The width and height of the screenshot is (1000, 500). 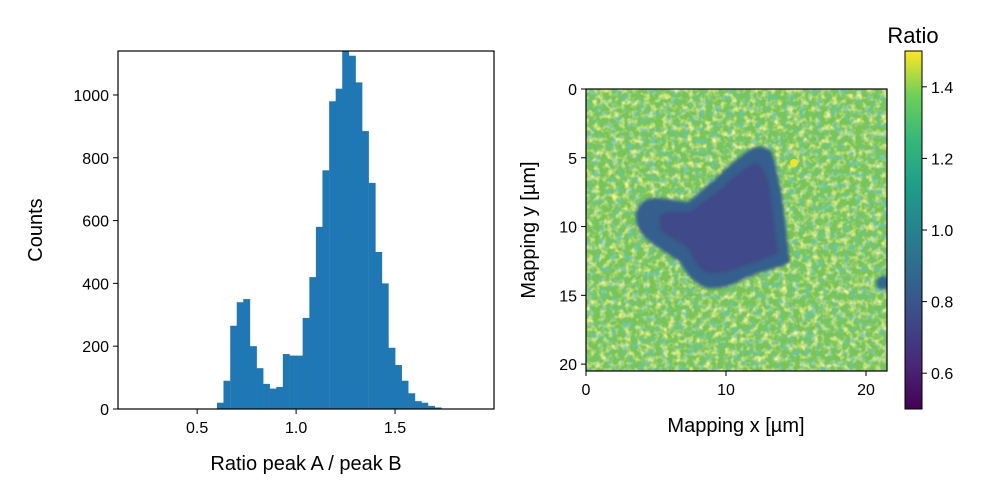 I want to click on map-y-ticks: 0 5 10 15 20, so click(x=572, y=228).